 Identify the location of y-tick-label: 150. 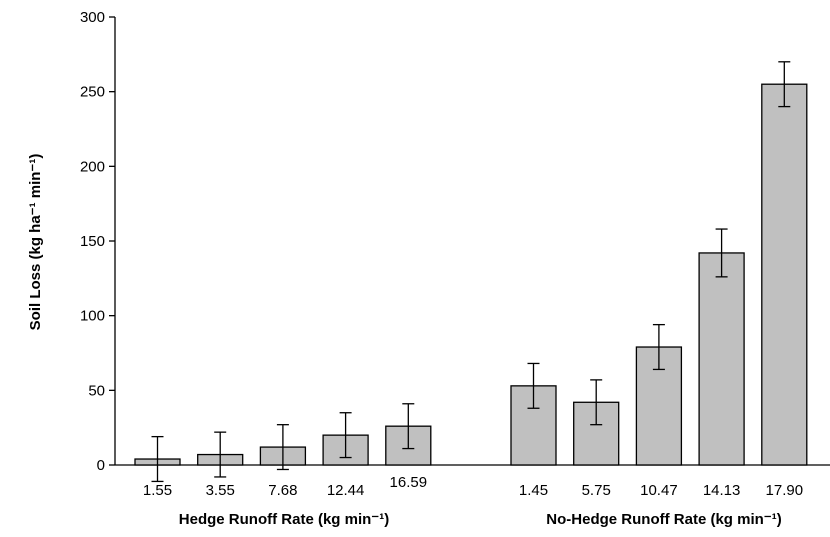
(92, 241).